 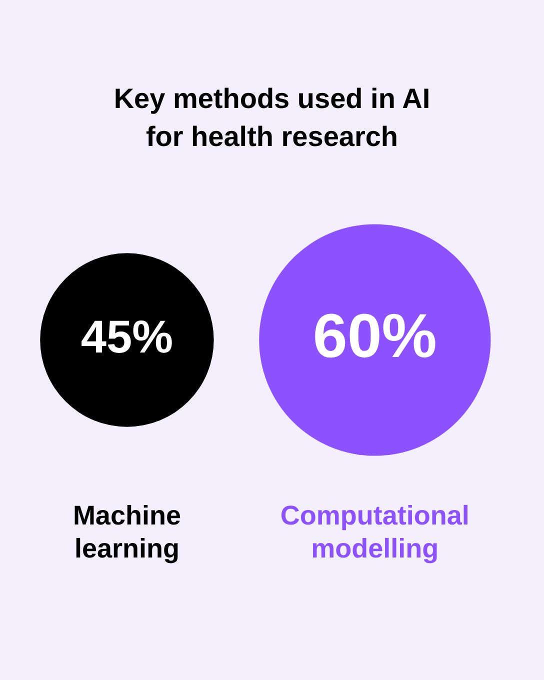 What do you see at coordinates (126, 336) in the screenshot?
I see `data-label: 45%` at bounding box center [126, 336].